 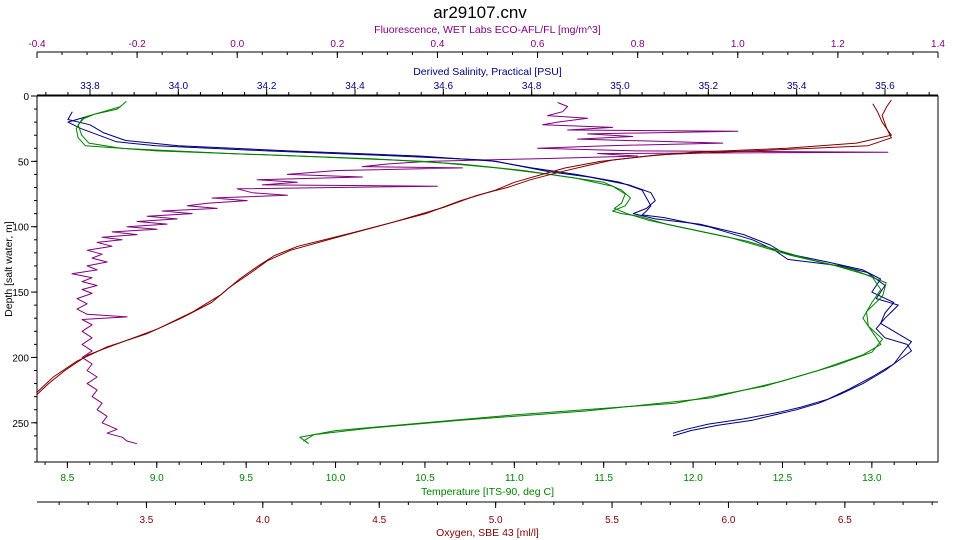 What do you see at coordinates (267, 86) in the screenshot?
I see `salinity-tick-label: 34.2` at bounding box center [267, 86].